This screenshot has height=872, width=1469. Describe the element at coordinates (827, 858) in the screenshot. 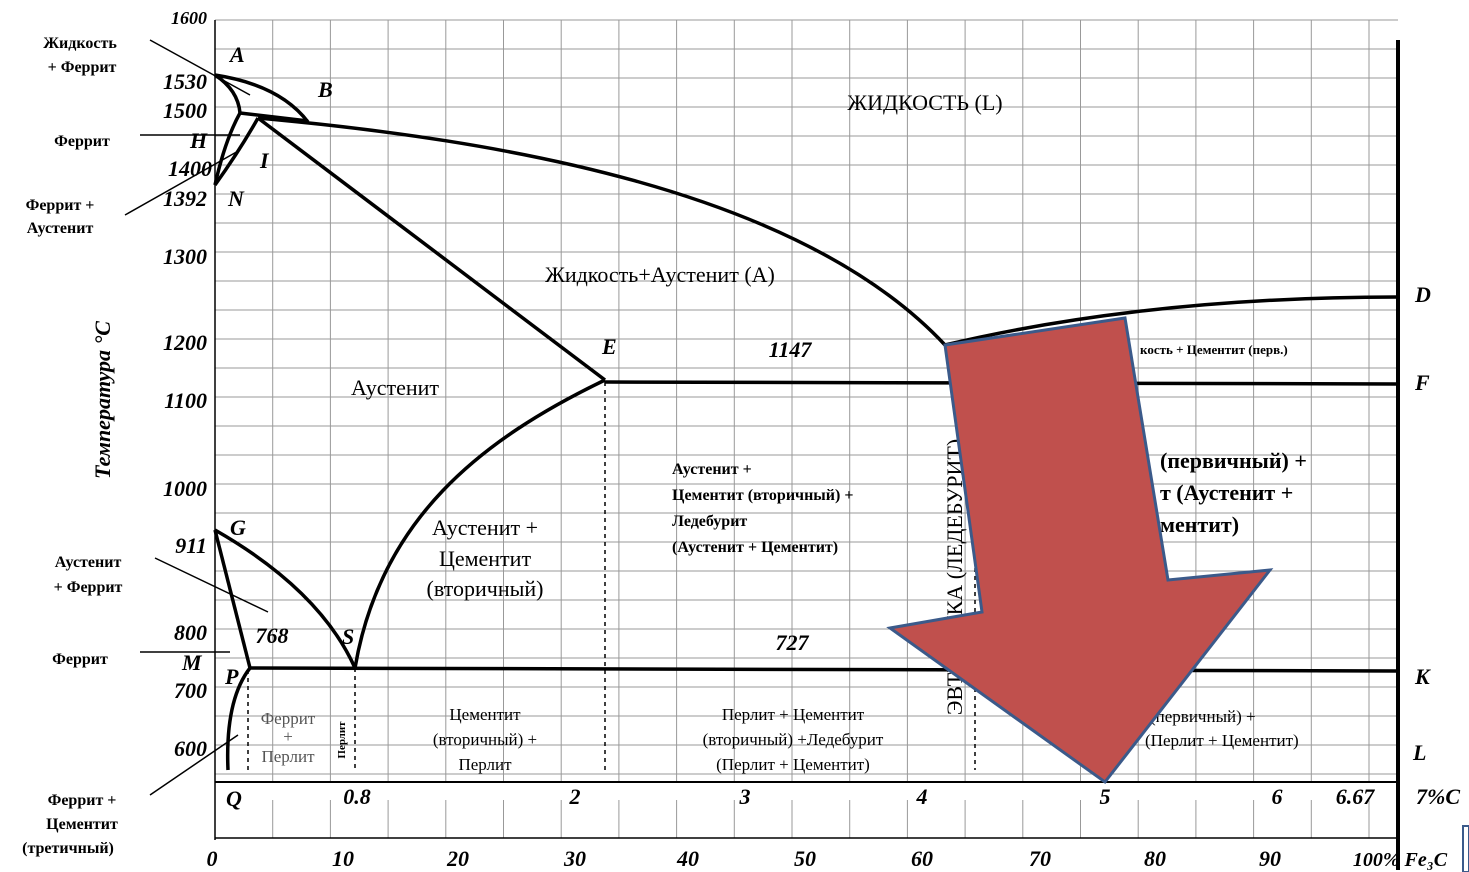

I see `cementite-labels: 0 10 20 30 40 50 60 70 80 90 100% Fe₃C` at that location.